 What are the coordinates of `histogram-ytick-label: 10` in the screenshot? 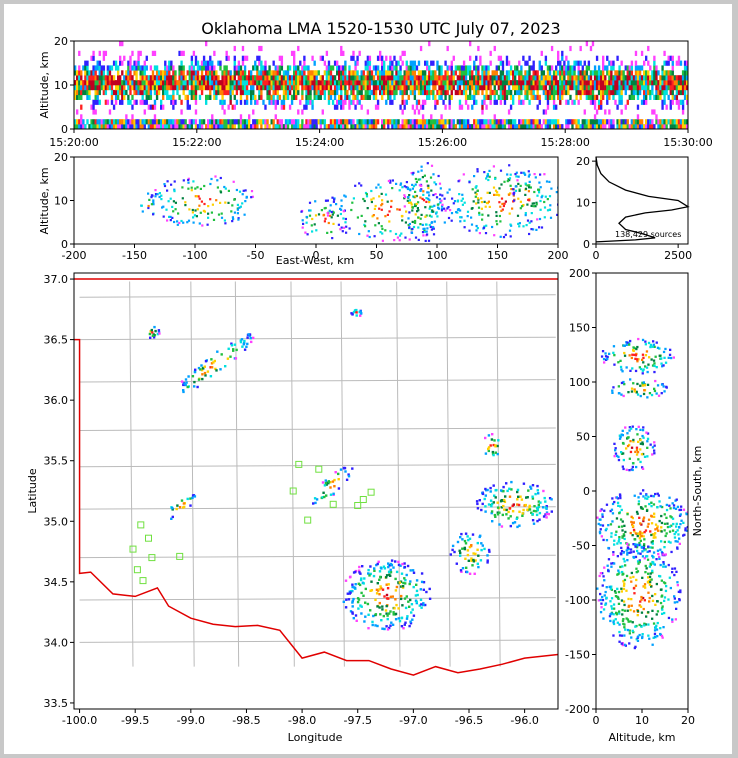 It's located at (583, 203).